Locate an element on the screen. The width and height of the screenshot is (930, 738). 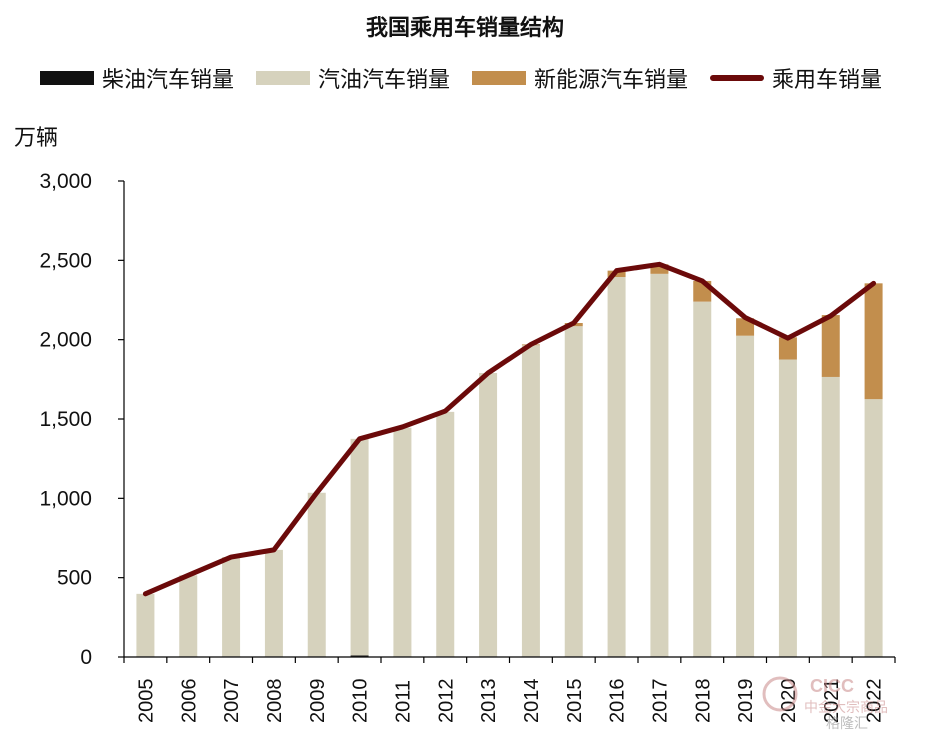
legend-item-total: 乘用车销量 is located at coordinates (796, 78).